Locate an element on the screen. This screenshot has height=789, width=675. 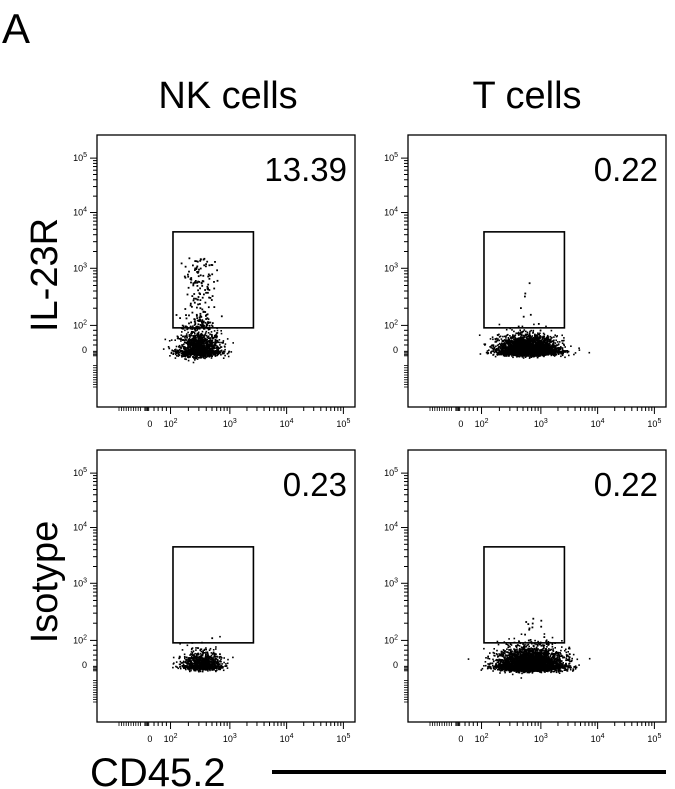
x-tick-label: 105 is located at coordinates (343, 423).